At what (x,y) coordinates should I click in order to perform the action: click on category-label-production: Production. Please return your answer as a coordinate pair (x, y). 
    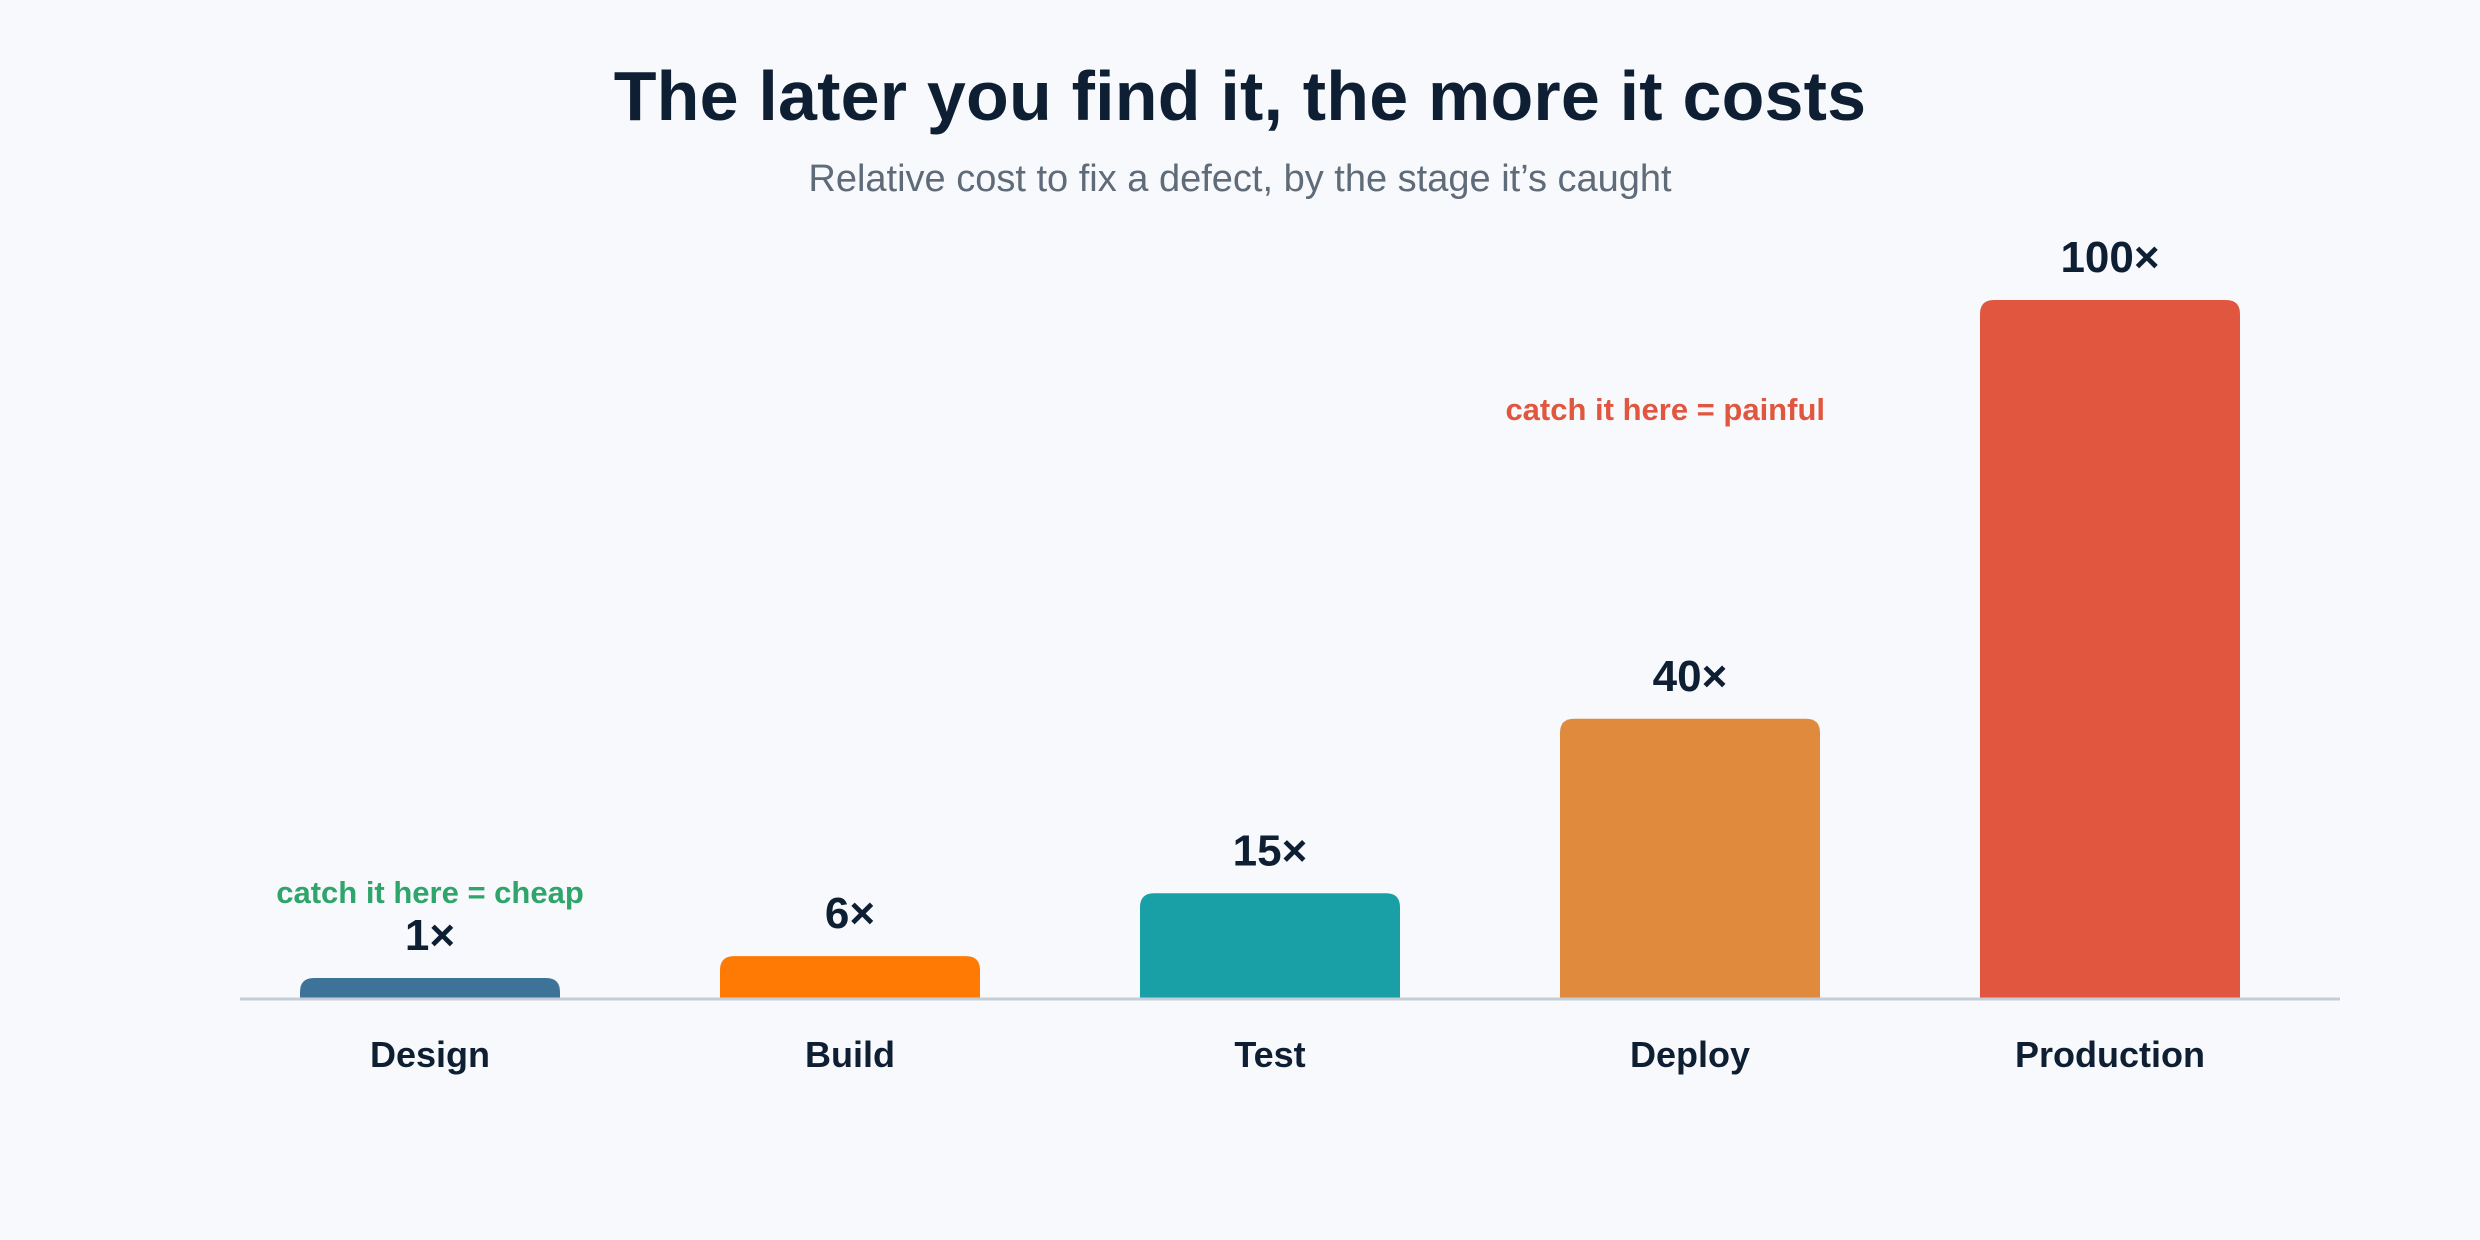
    Looking at the image, I should click on (2110, 1054).